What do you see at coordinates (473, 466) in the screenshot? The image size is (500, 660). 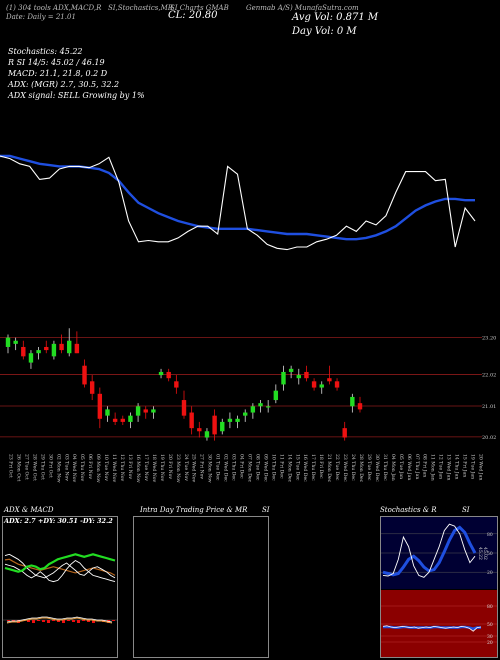 I see `date-tick-label: 19 Tue Jan` at bounding box center [473, 466].